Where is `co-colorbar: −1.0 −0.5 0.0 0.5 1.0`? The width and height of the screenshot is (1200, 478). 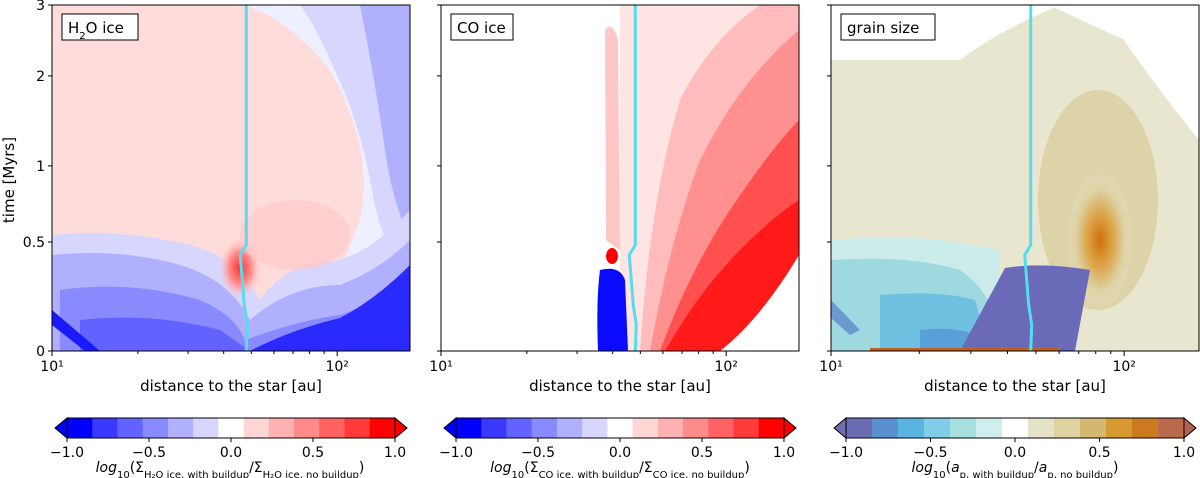 co-colorbar: −1.0 −0.5 0.0 0.5 1.0 is located at coordinates (618, 438).